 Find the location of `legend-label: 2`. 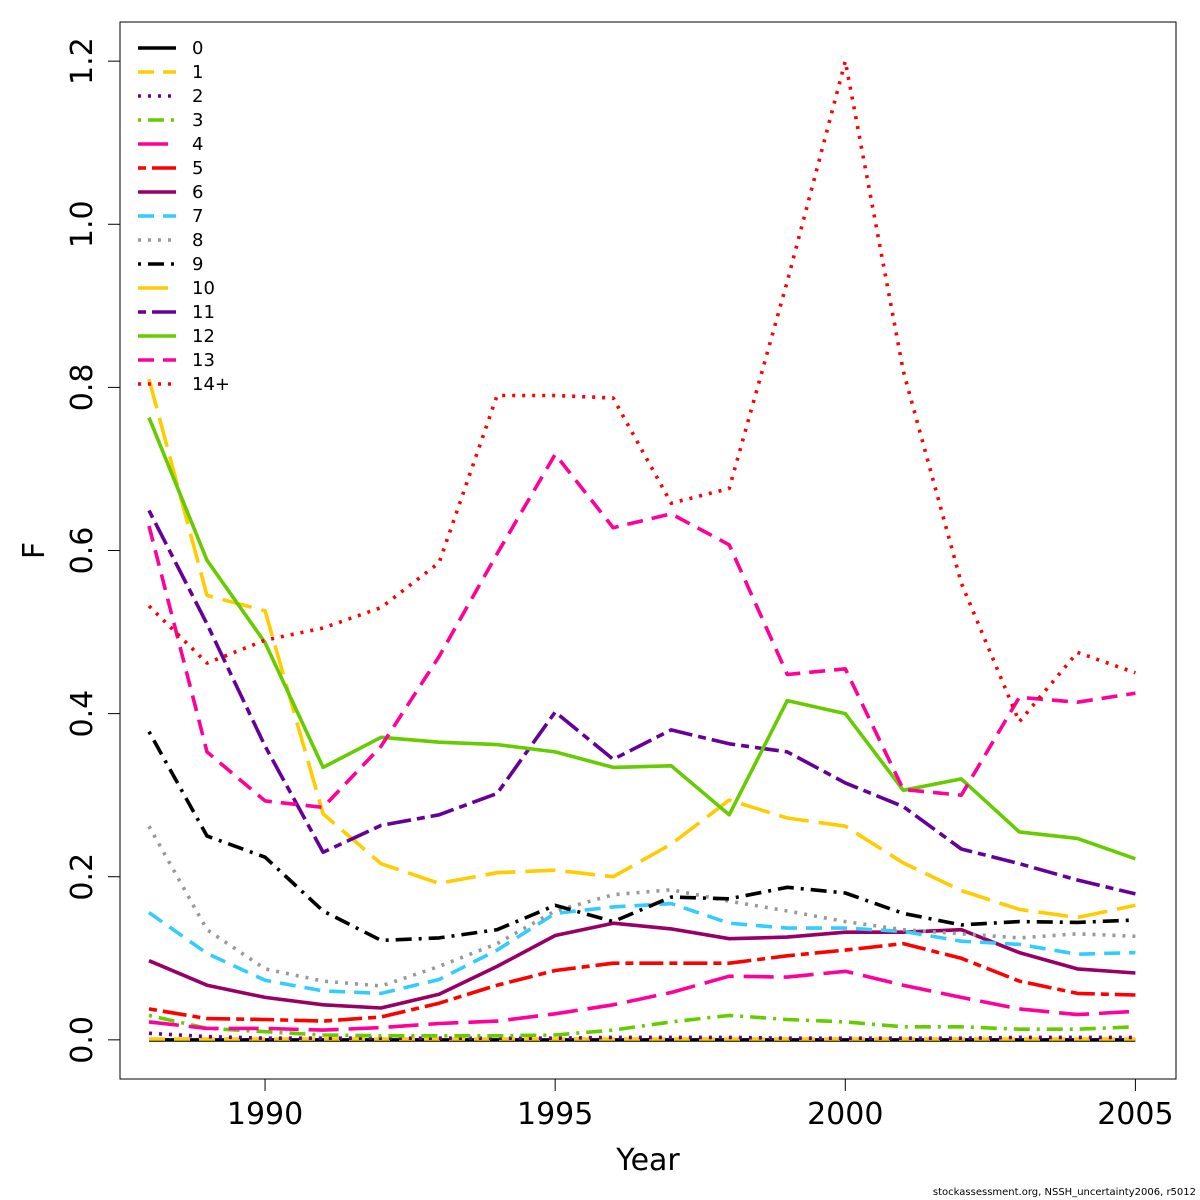

legend-label: 2 is located at coordinates (197, 96).